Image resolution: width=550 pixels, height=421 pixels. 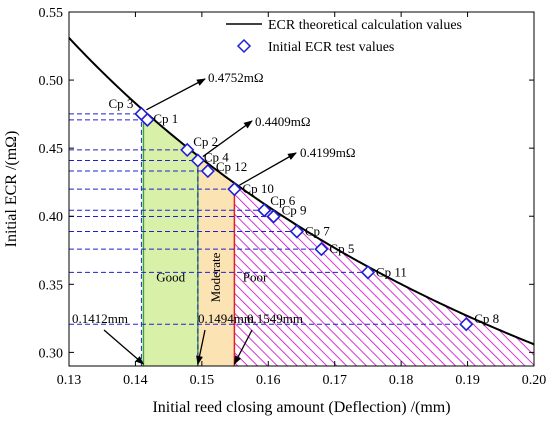 I want to click on point-label: Cp 12, so click(x=231, y=166).